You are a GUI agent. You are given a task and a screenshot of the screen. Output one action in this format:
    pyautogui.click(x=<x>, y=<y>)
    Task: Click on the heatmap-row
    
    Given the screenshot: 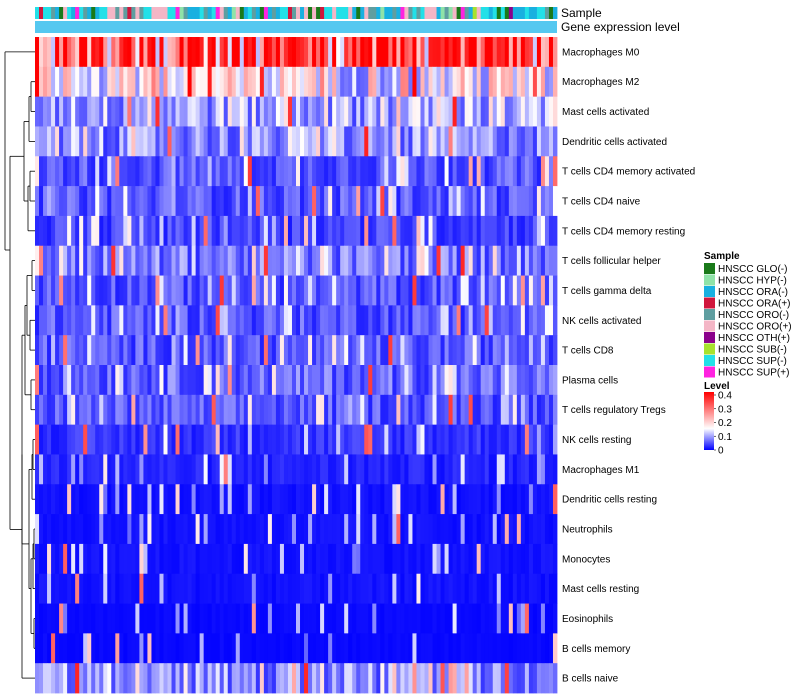 What is the action you would take?
    pyautogui.click(x=296, y=380)
    